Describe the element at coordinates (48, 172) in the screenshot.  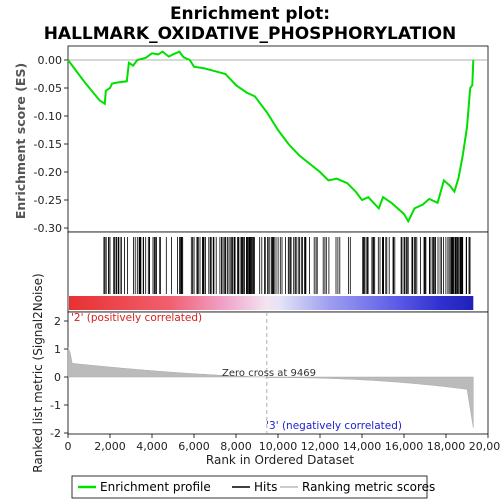
I see `es-y-tick-label: -0.20` at that location.